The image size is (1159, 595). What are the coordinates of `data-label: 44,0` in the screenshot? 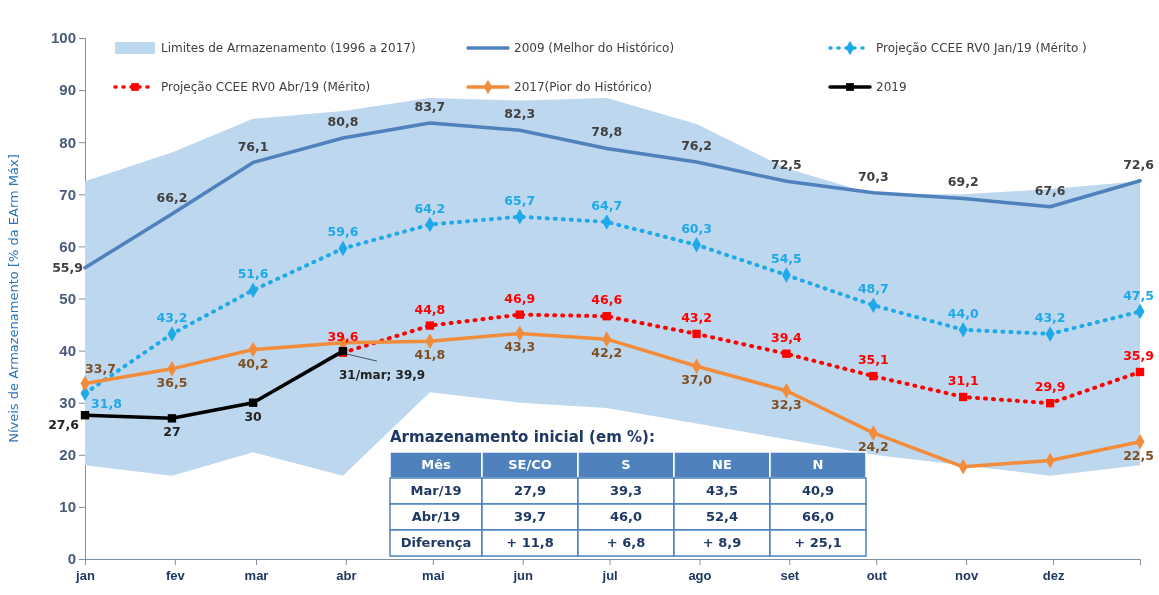 It's located at (963, 313).